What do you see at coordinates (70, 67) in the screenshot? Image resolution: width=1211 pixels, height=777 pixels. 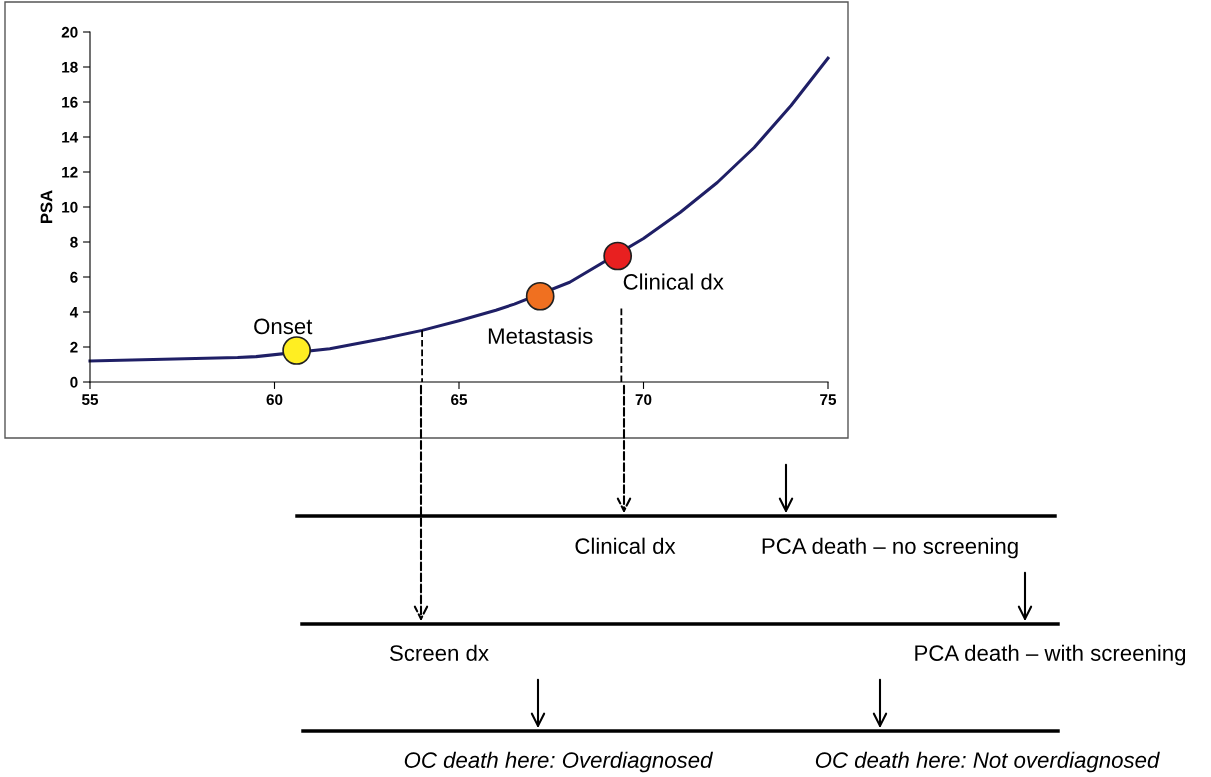 I see `y-tick-label: 18` at bounding box center [70, 67].